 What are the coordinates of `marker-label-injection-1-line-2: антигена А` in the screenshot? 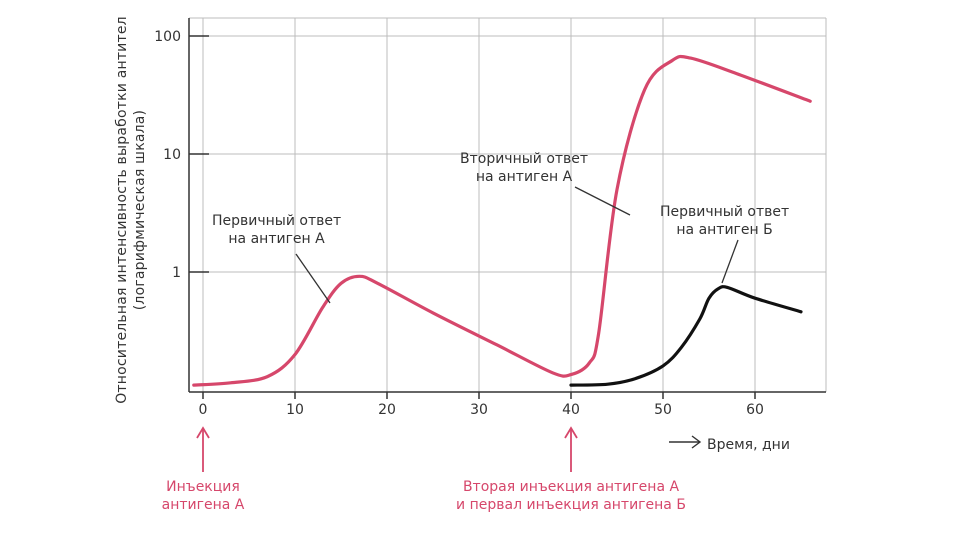 It's located at (203, 505).